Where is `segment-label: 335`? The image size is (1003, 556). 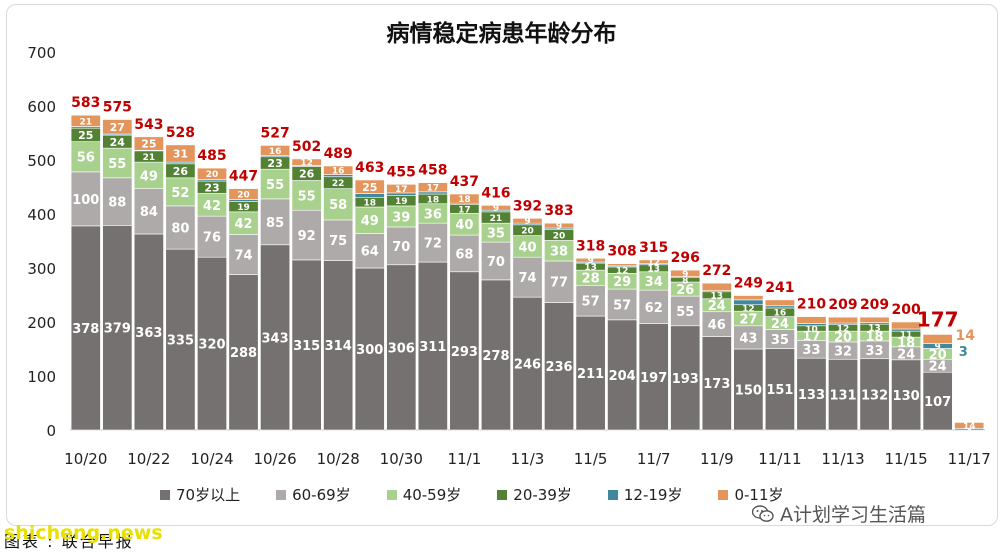 segment-label: 335 is located at coordinates (180, 340).